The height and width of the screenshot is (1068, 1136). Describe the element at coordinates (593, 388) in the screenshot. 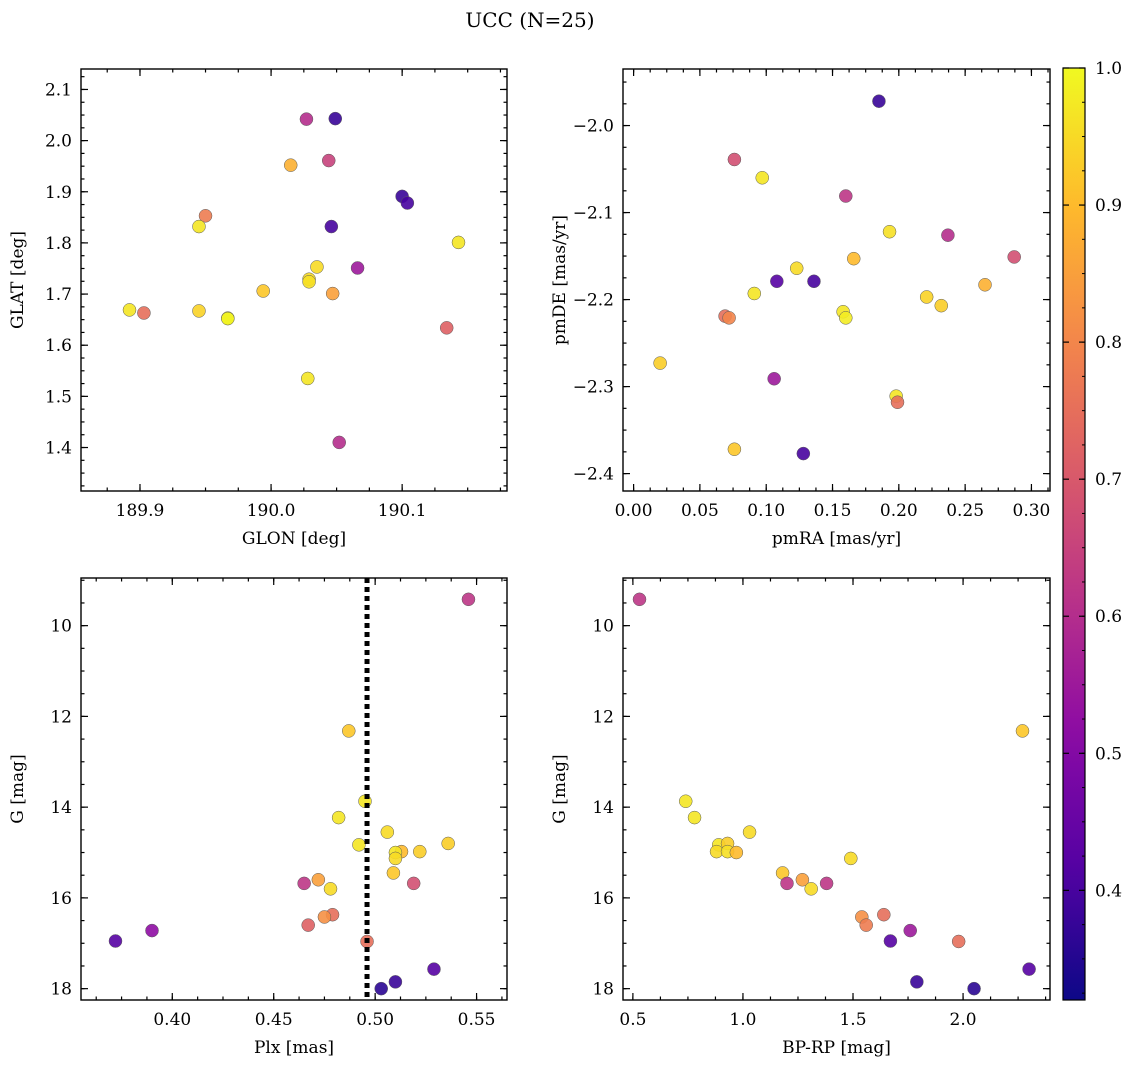

I see `y-tick-label: −2.3` at that location.